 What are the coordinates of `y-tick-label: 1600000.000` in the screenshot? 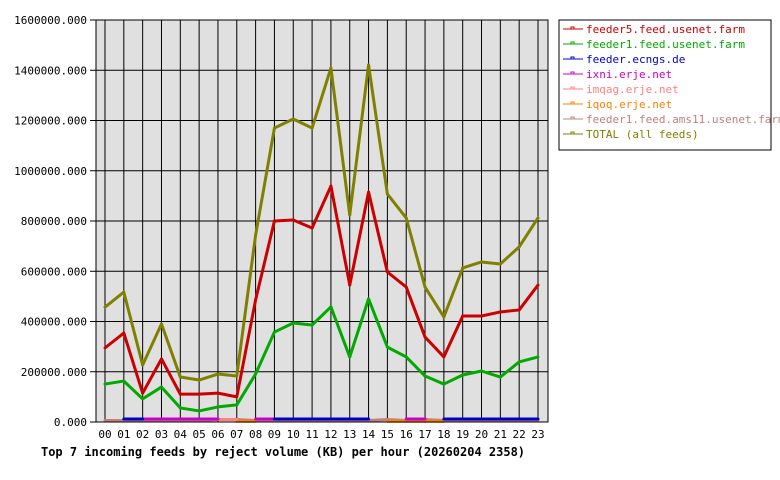 It's located at (50, 20).